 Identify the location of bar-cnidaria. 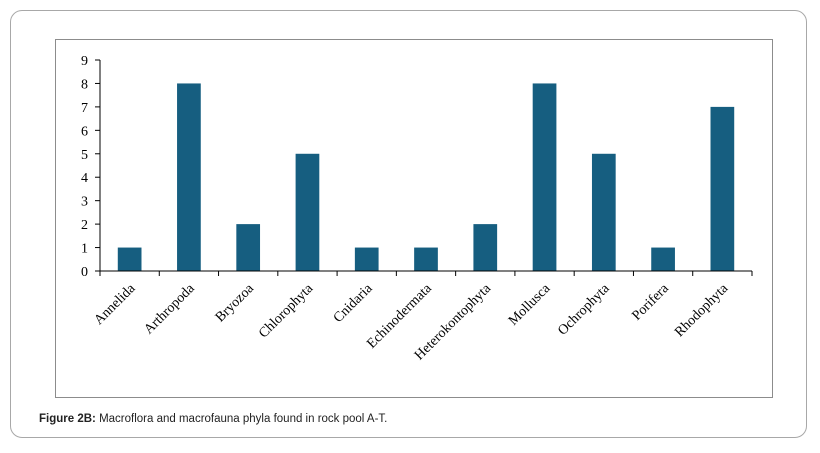
(366, 259).